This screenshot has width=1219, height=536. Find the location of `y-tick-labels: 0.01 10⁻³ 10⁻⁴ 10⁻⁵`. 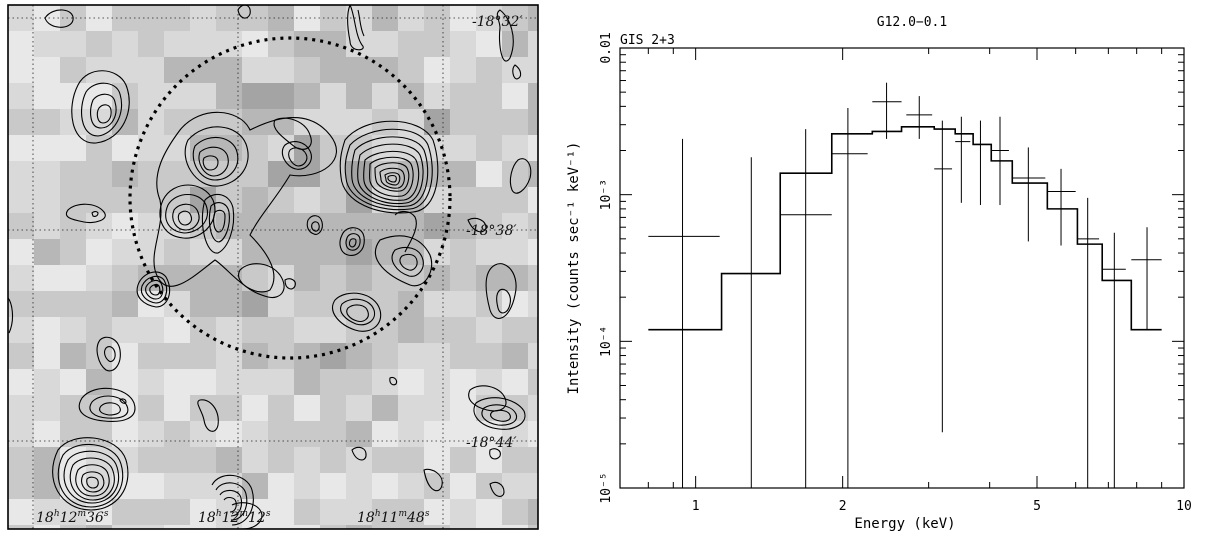

y-tick-labels: 0.01 10⁻³ 10⁻⁴ 10⁻⁵ is located at coordinates (606, 267).